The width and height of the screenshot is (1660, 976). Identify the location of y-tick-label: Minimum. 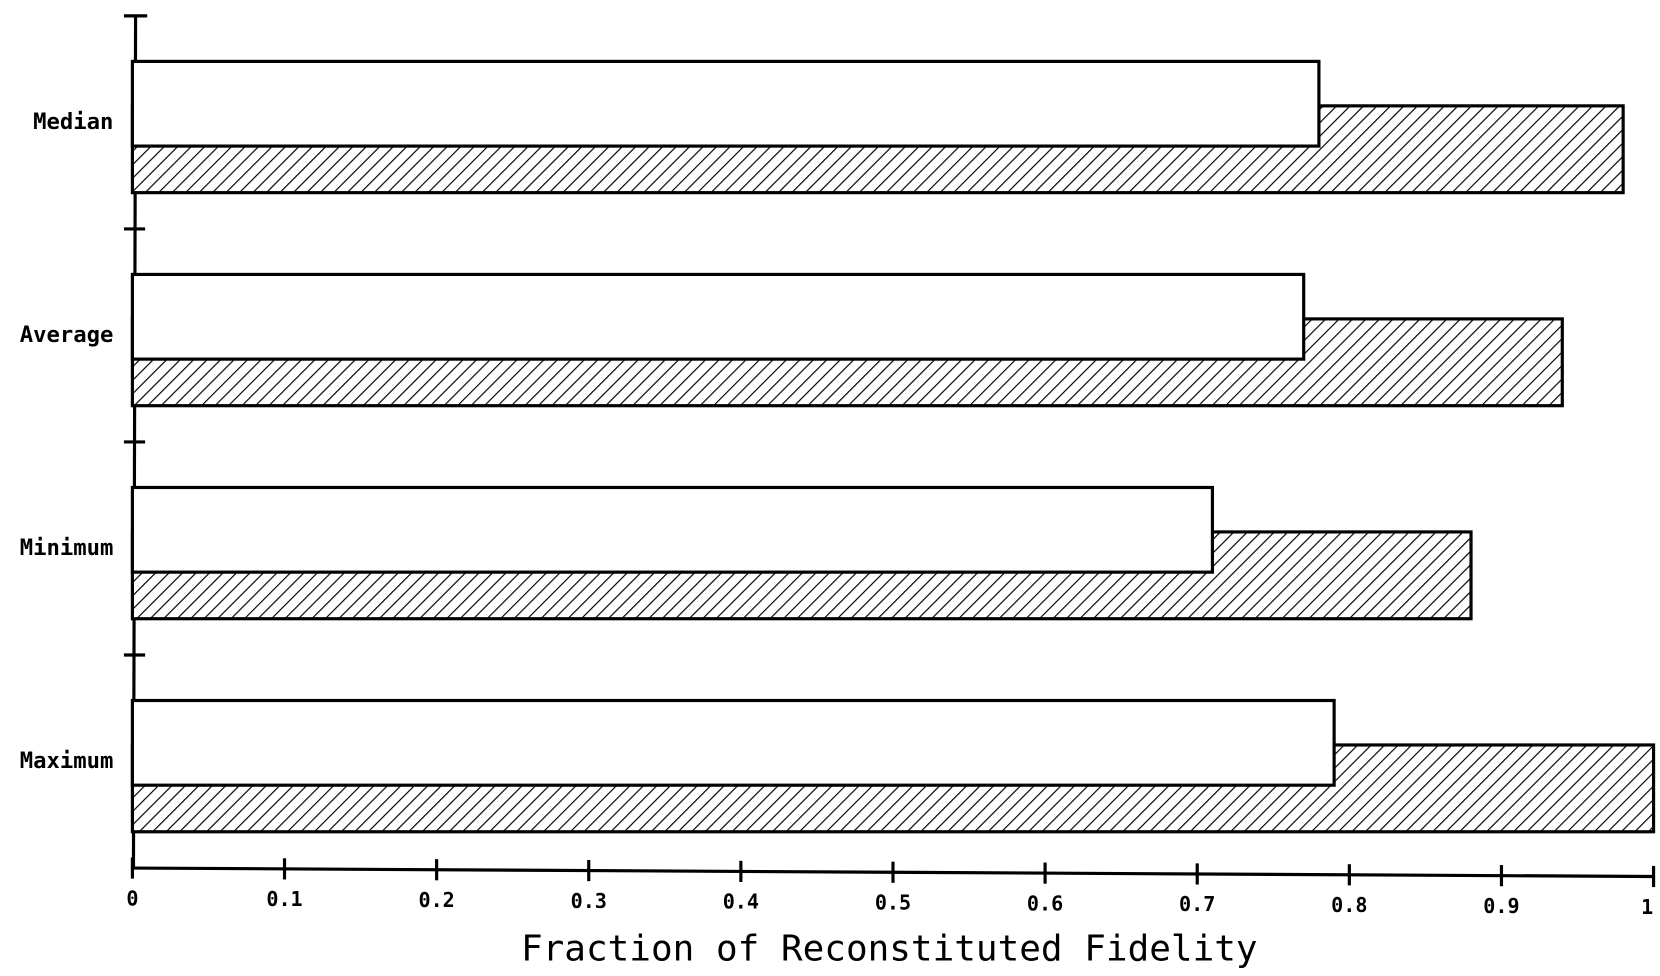
(67, 548).